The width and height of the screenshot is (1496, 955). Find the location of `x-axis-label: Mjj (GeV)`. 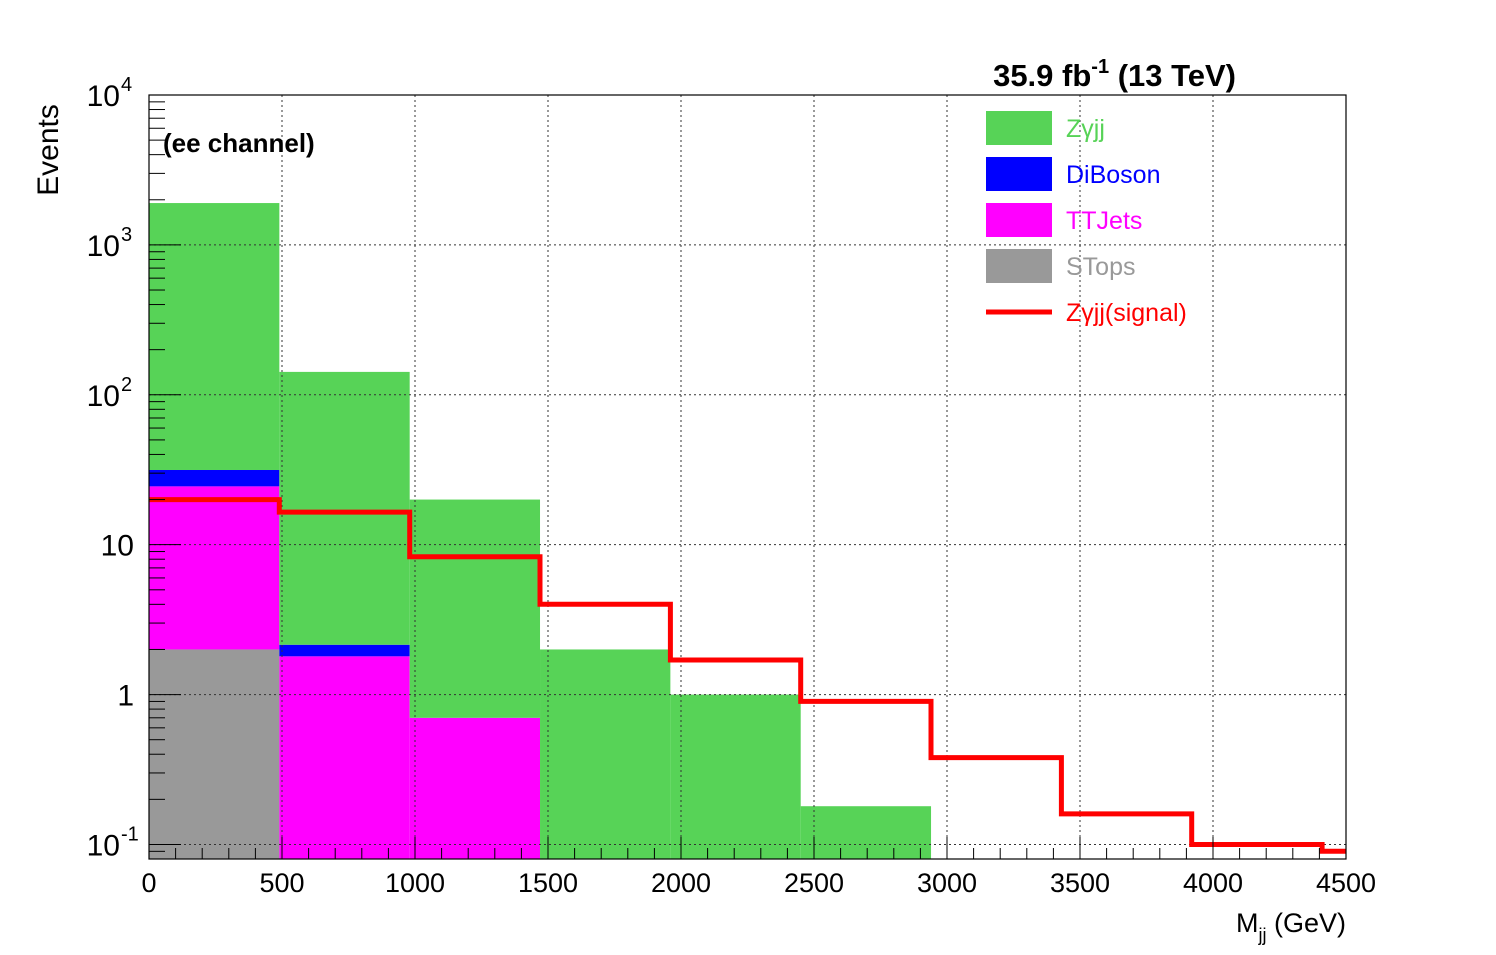

x-axis-label: Mjj (GeV) is located at coordinates (1291, 926).